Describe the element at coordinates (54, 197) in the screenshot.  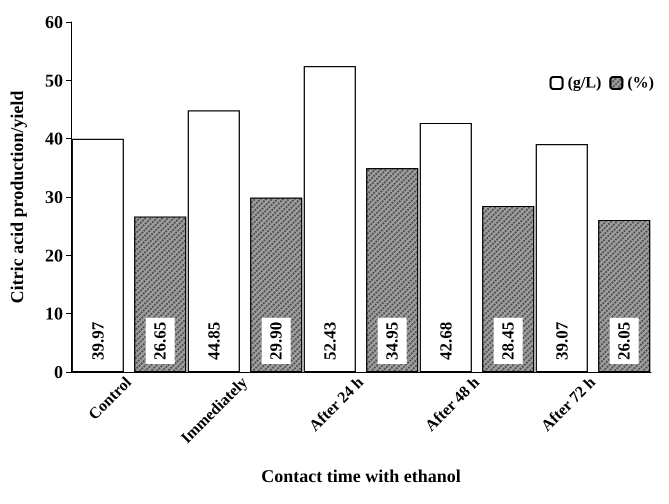
I see `y-tick-label: 30` at that location.